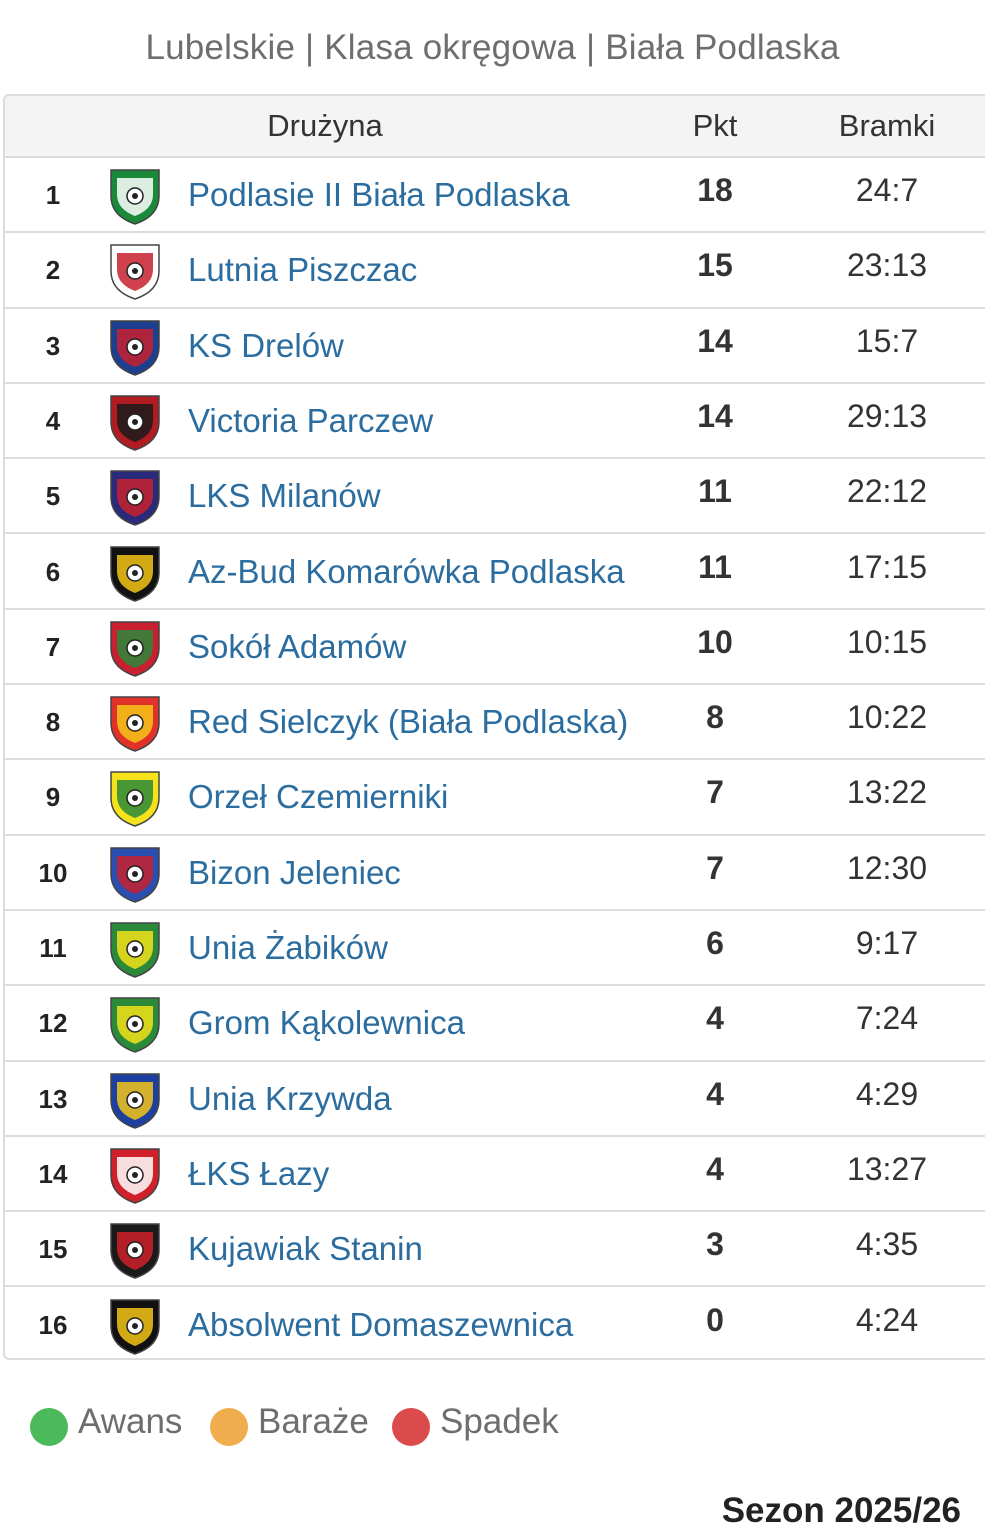 This screenshot has height=1535, width=985. Describe the element at coordinates (495, 1099) in the screenshot. I see `table-row: 13 Unia Krzywda 4 4:29` at that location.